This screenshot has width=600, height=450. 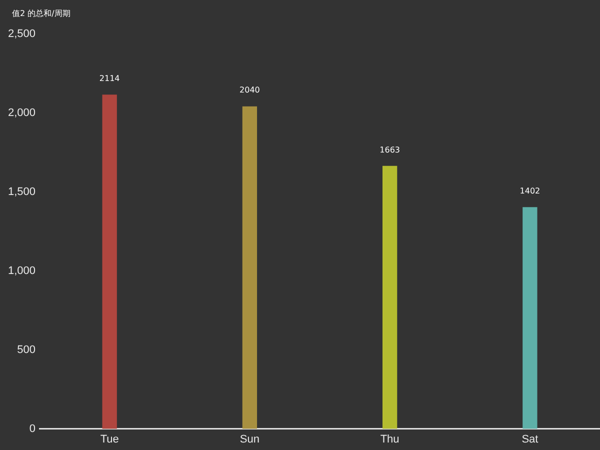 What do you see at coordinates (26, 350) in the screenshot?
I see `y-tick-label: 500` at bounding box center [26, 350].